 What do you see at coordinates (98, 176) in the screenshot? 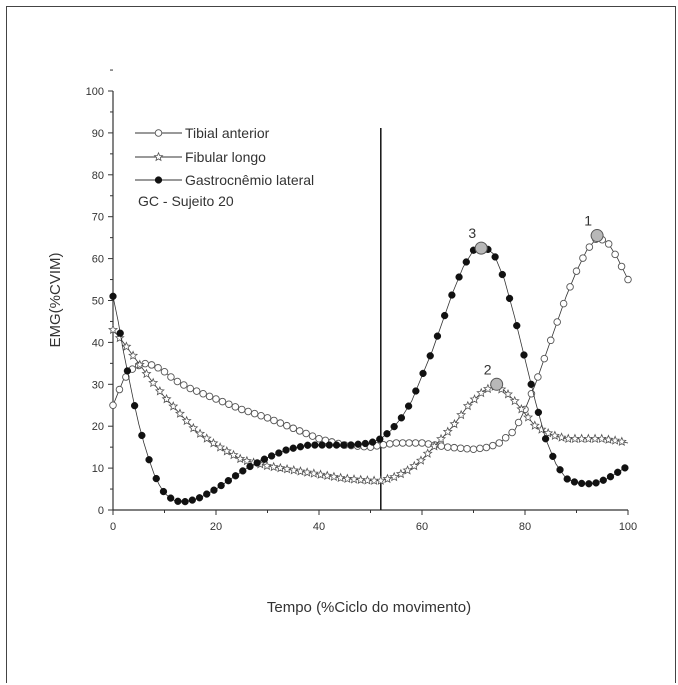
I see `y-tick-label: 80` at bounding box center [98, 176].